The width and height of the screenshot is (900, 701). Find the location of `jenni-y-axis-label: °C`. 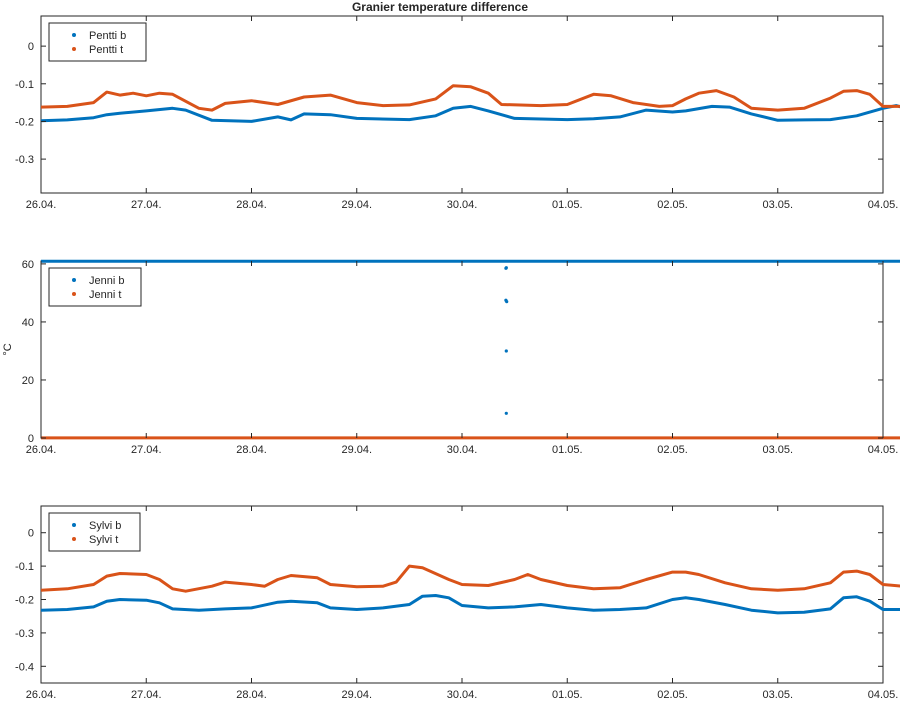

jenni-y-axis-label: °C is located at coordinates (8, 349).